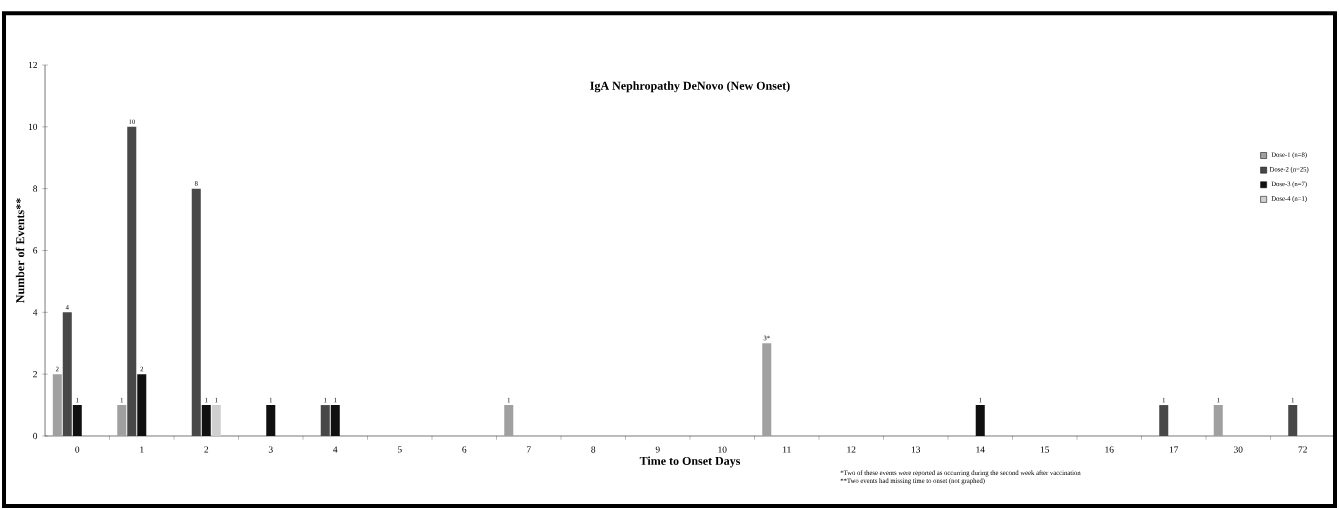 Image resolution: width=1339 pixels, height=510 pixels. What do you see at coordinates (35, 250) in the screenshot?
I see `y-tick-label: 6` at bounding box center [35, 250].